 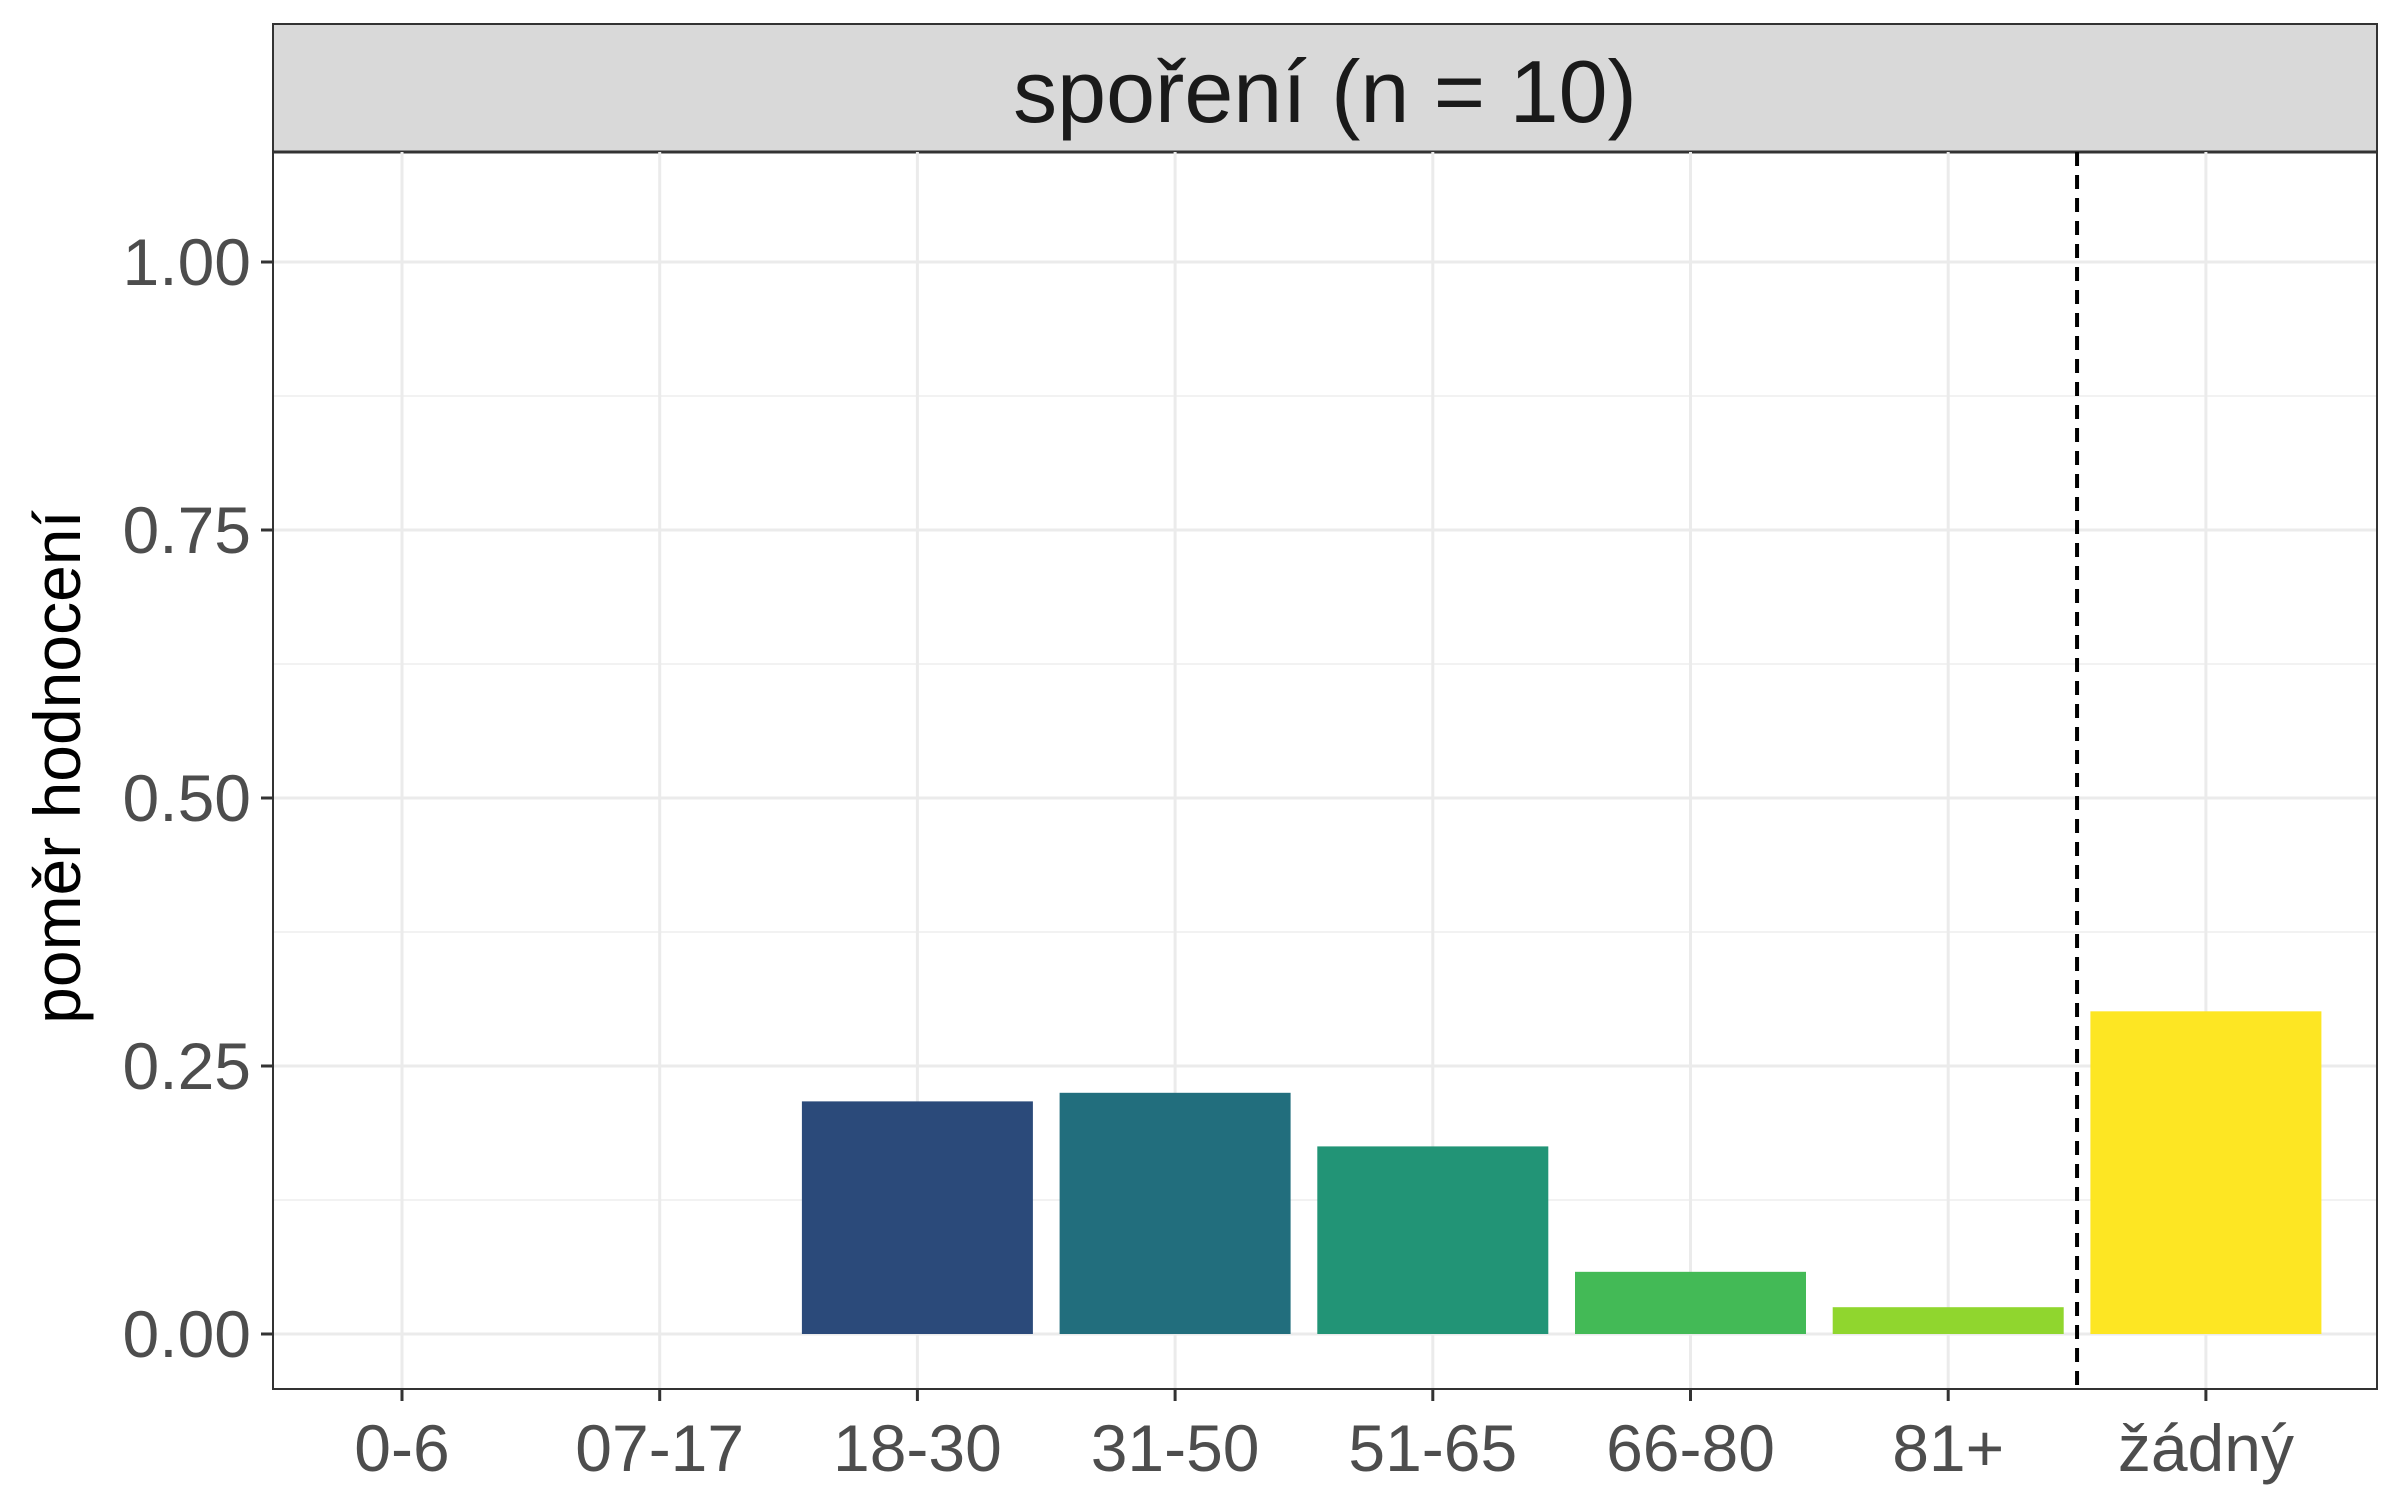 What do you see at coordinates (57, 766) in the screenshot?
I see `y-axis-title: poměr hodnocení` at bounding box center [57, 766].